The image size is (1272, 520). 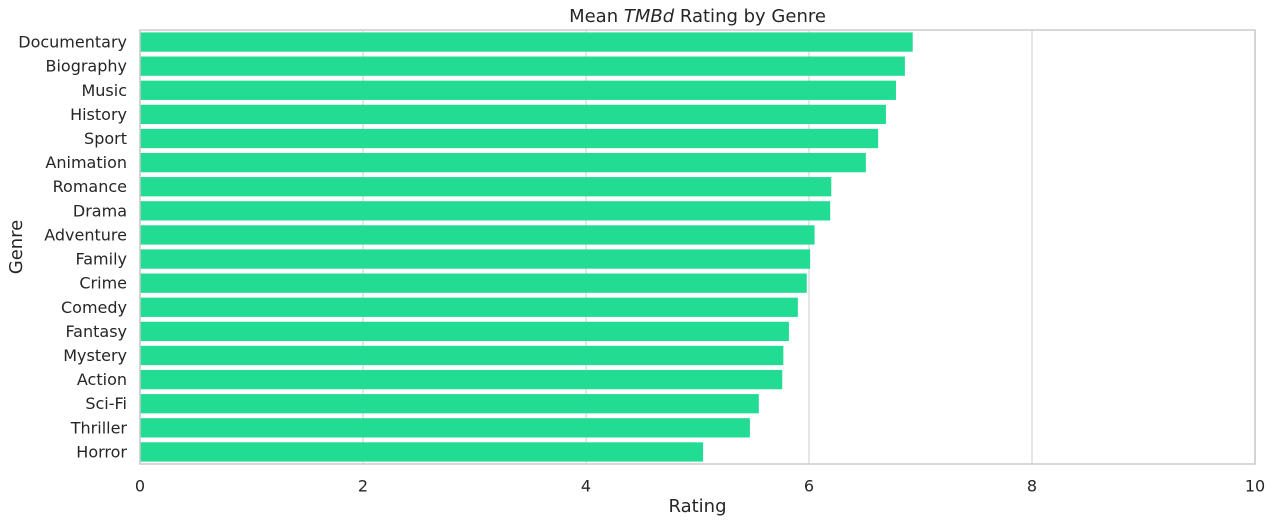 I want to click on y-tick-history: History, so click(x=98, y=114).